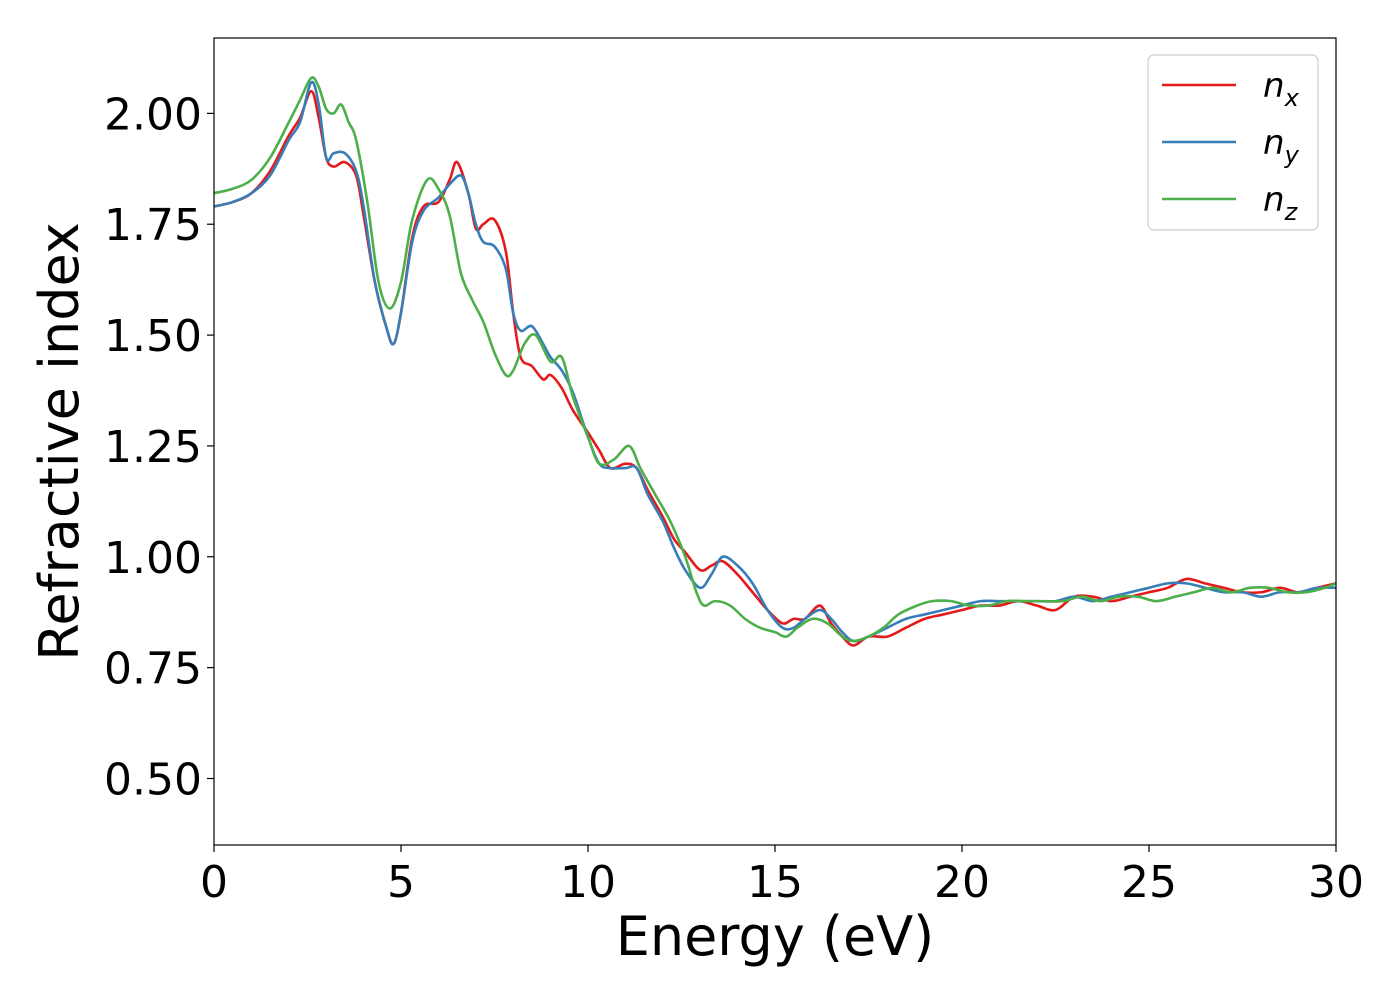 The image size is (1400, 1000). Describe the element at coordinates (1281, 89) in the screenshot. I see `legend-label-nx: nx` at that location.